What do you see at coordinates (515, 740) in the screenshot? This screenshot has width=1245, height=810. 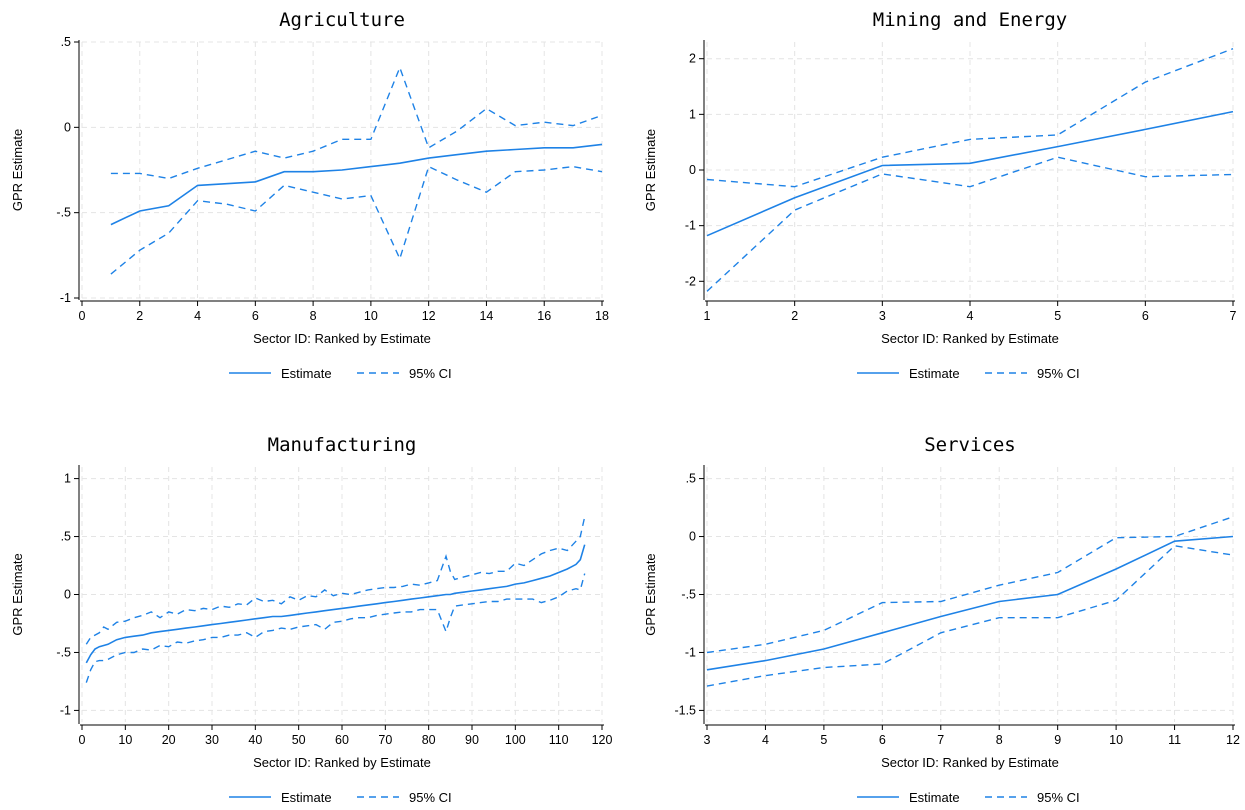 I see `x-tick-label: 100` at bounding box center [515, 740].